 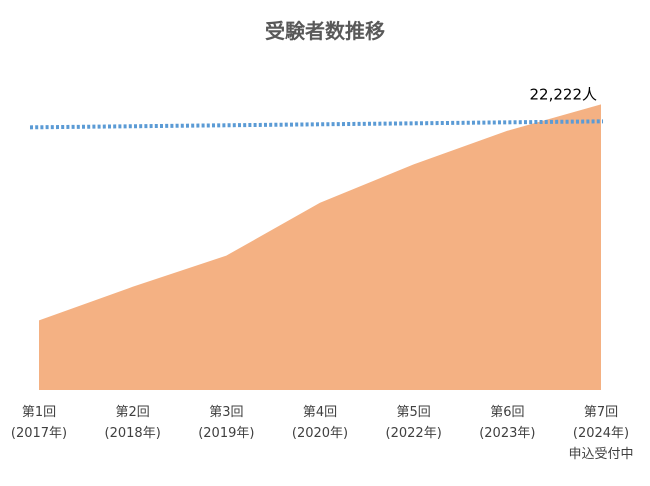 What do you see at coordinates (316, 124) in the screenshot?
I see `target-dotted-line` at bounding box center [316, 124].